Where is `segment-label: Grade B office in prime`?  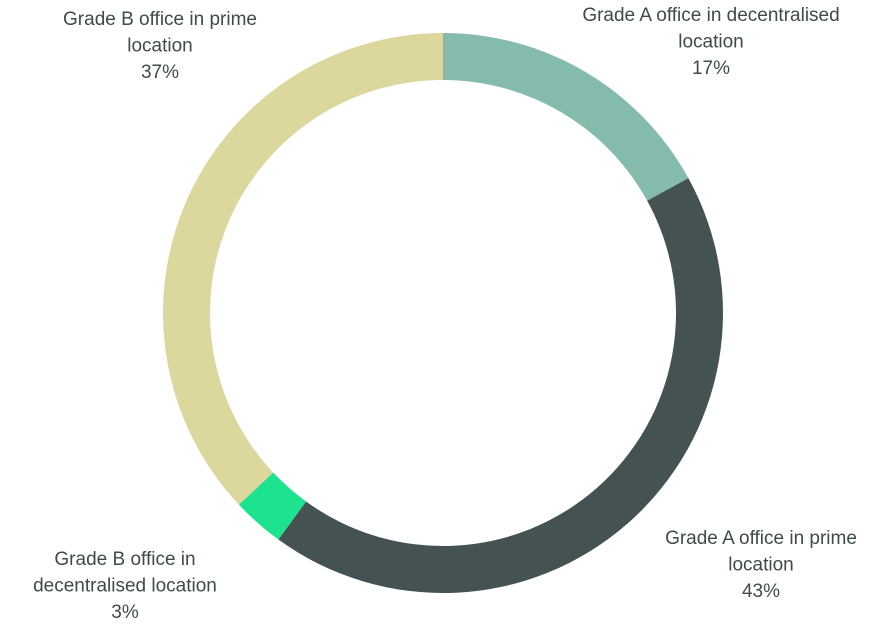
segment-label: Grade B office in prime is located at coordinates (160, 19).